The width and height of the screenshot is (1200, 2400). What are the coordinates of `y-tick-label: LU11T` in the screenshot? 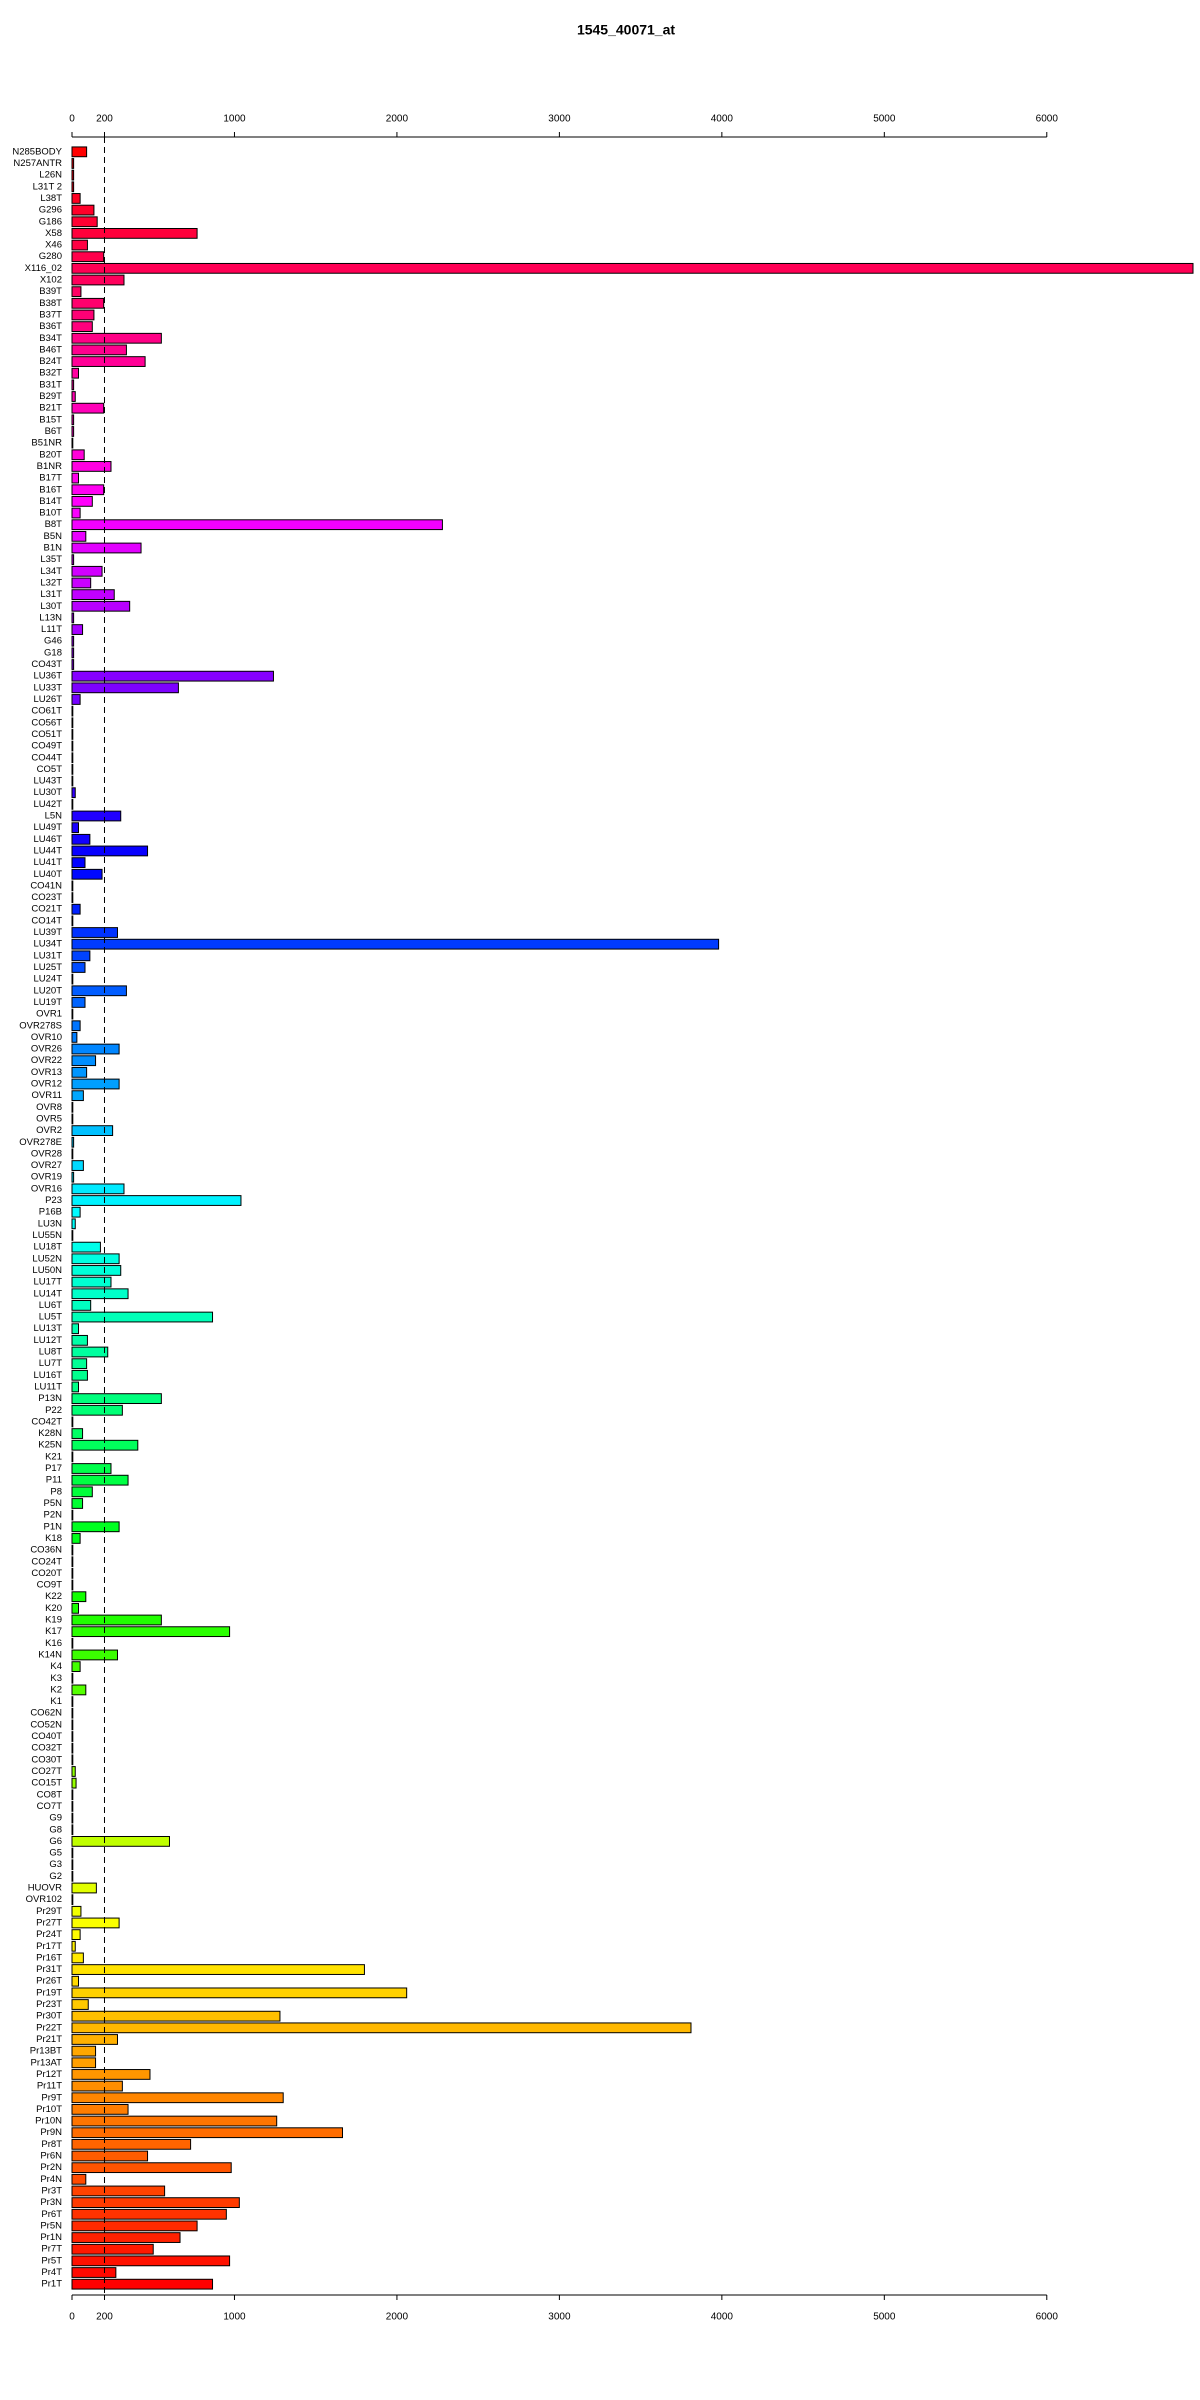 It's located at (48, 1386).